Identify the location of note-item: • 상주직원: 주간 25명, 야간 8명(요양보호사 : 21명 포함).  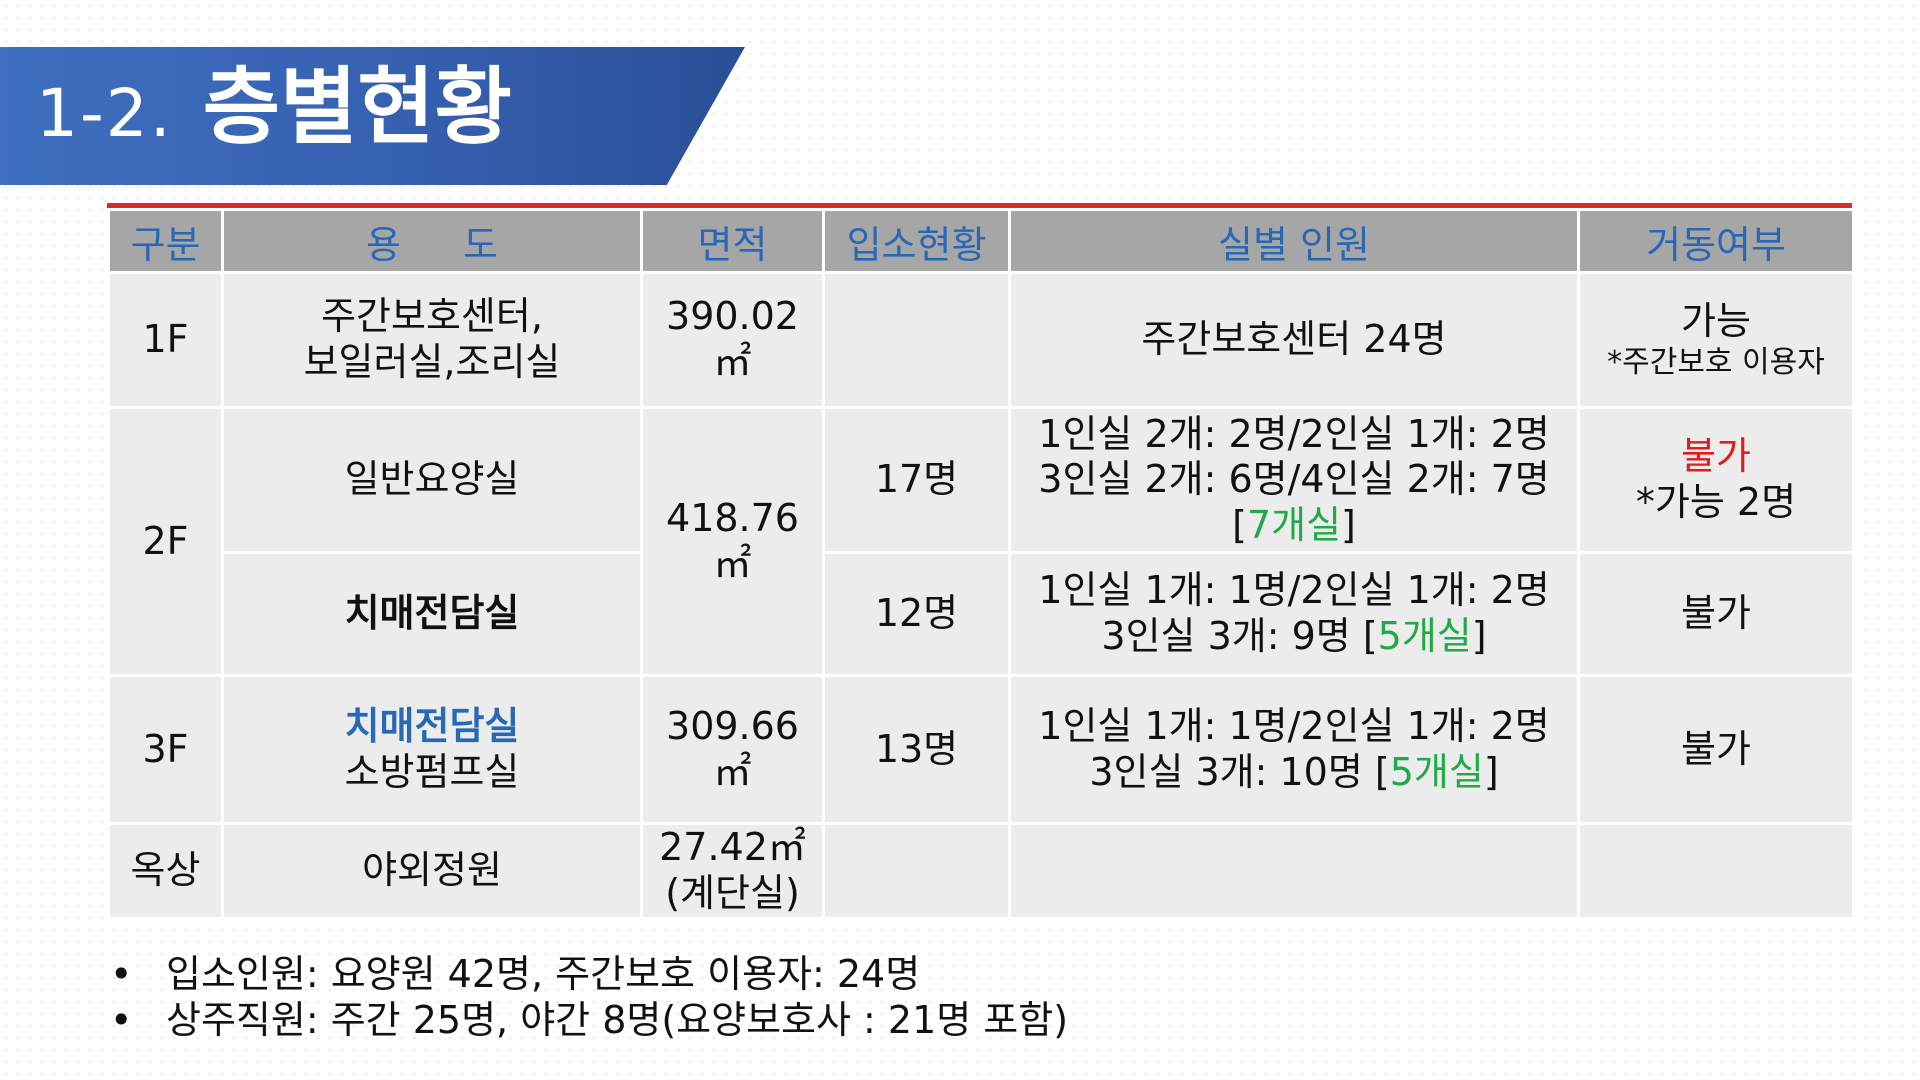
(589, 1021).